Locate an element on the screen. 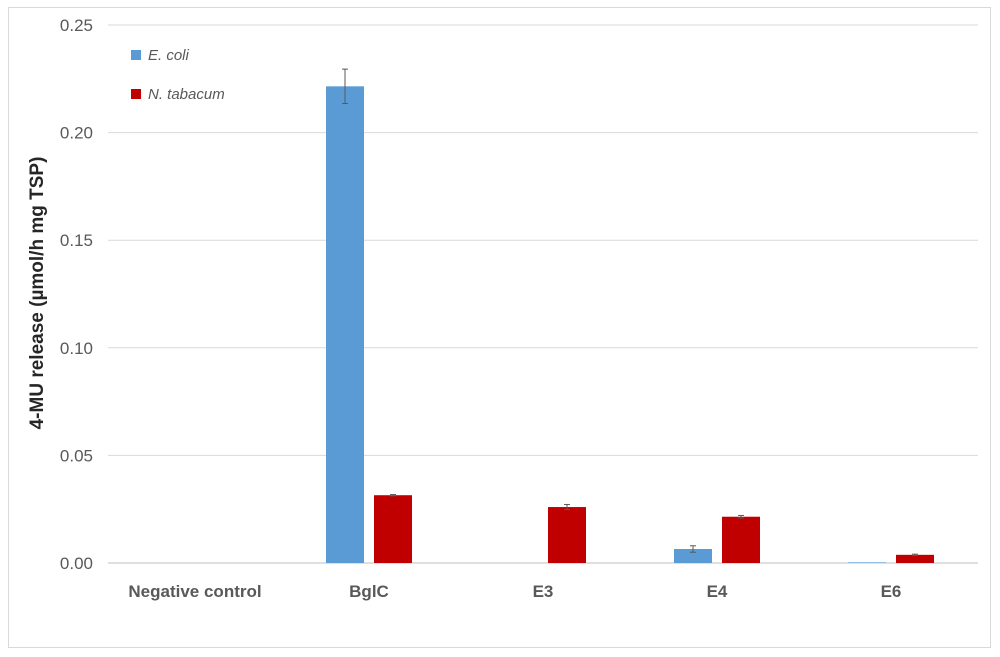 The image size is (1000, 657). x-category-labels: Negative control BglC E3 E4 E6 is located at coordinates (514, 591).